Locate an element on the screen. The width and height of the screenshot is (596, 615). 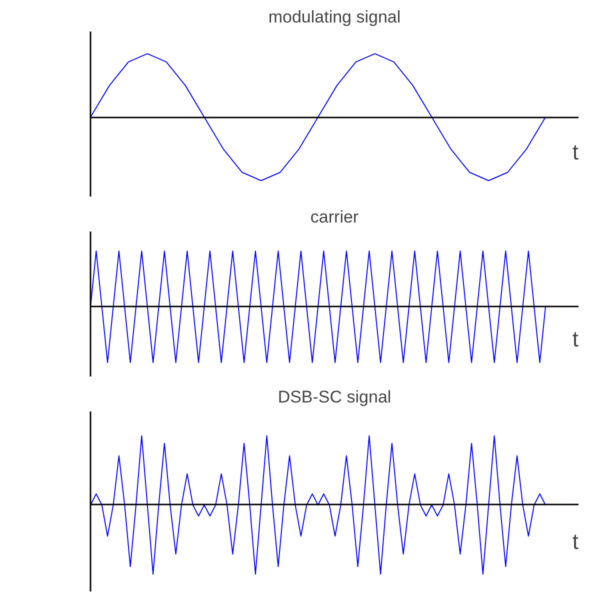
chart-title: DSB-SC signal is located at coordinates (335, 397).